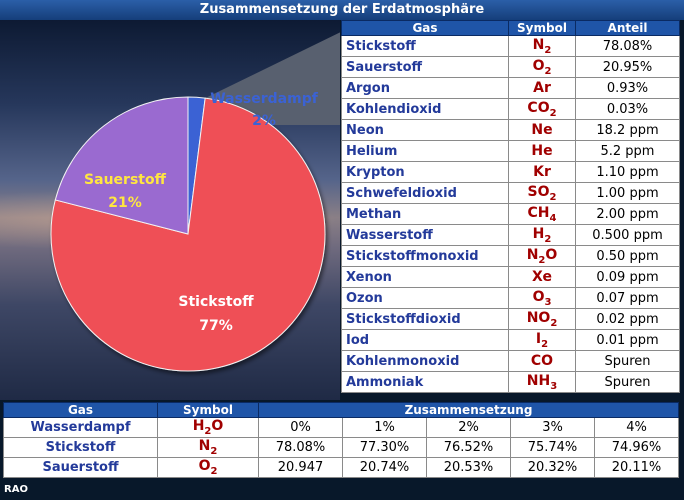 The height and width of the screenshot is (500, 684). I want to click on pie-label-wasserdampf: Wasserdampf, so click(264, 99).